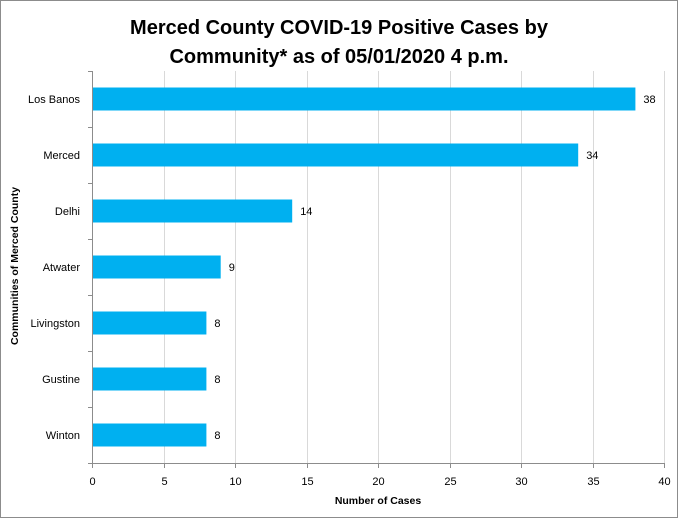  Describe the element at coordinates (62, 268) in the screenshot. I see `y-tick-label: Atwater` at that location.